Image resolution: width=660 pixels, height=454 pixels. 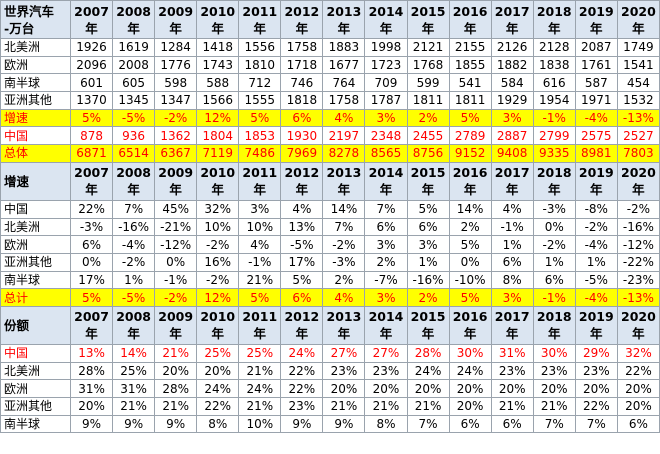 I want to click on cell: 7803, so click(x=638, y=153).